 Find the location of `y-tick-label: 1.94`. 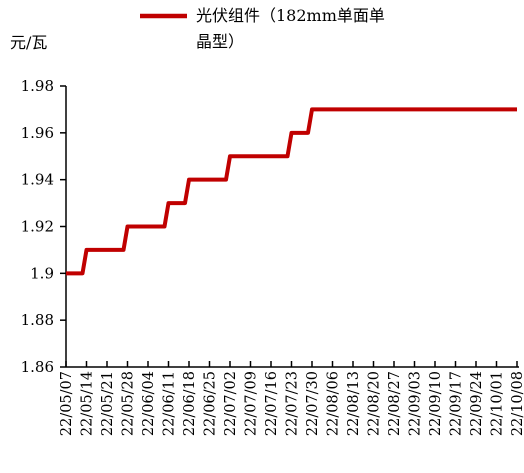

y-tick-label: 1.94 is located at coordinates (37, 180).